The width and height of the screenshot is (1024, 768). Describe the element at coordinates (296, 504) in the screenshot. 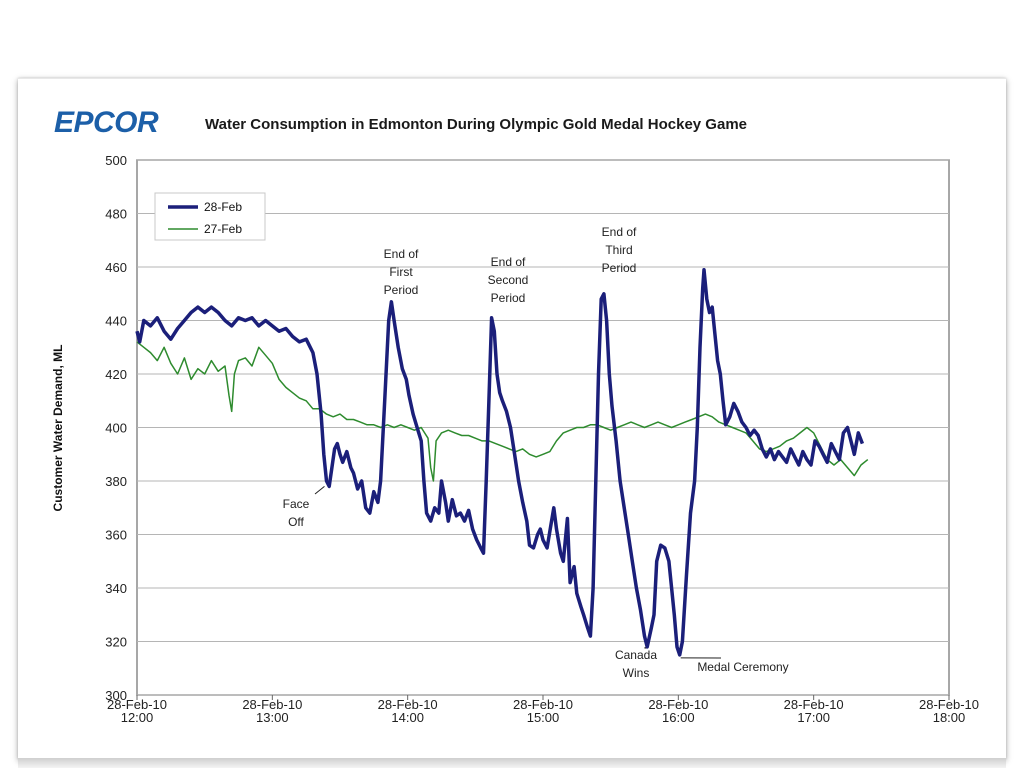

I see `annotation-text: Face` at that location.